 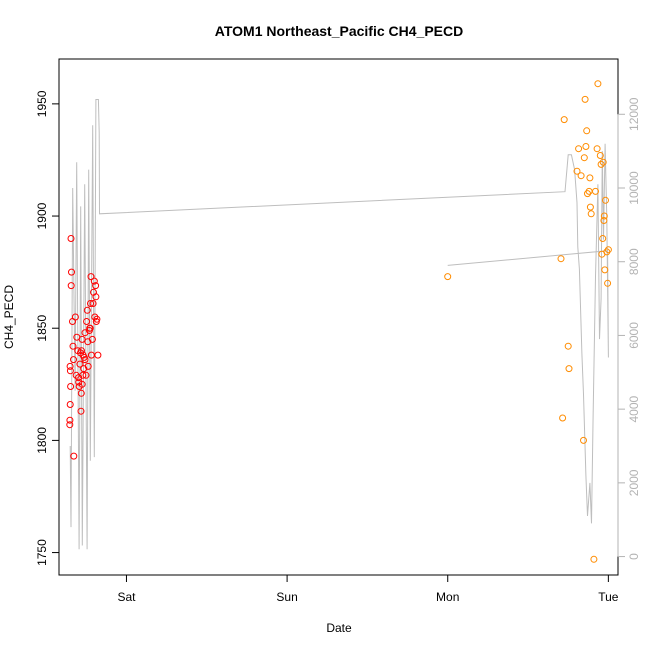 I want to click on x-axis-label: Date, so click(x=339, y=628).